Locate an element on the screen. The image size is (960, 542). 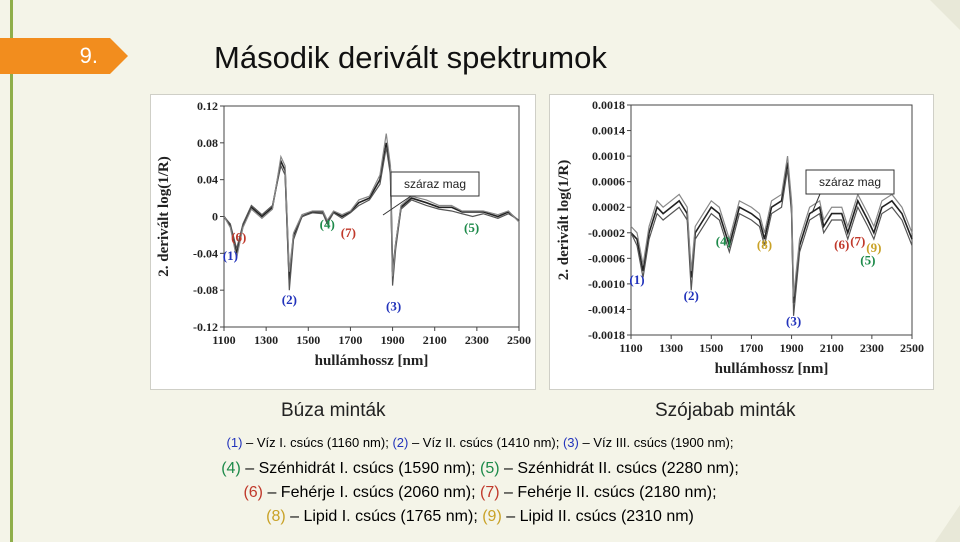
y-tick-label: -0.04 is located at coordinates (205, 253).